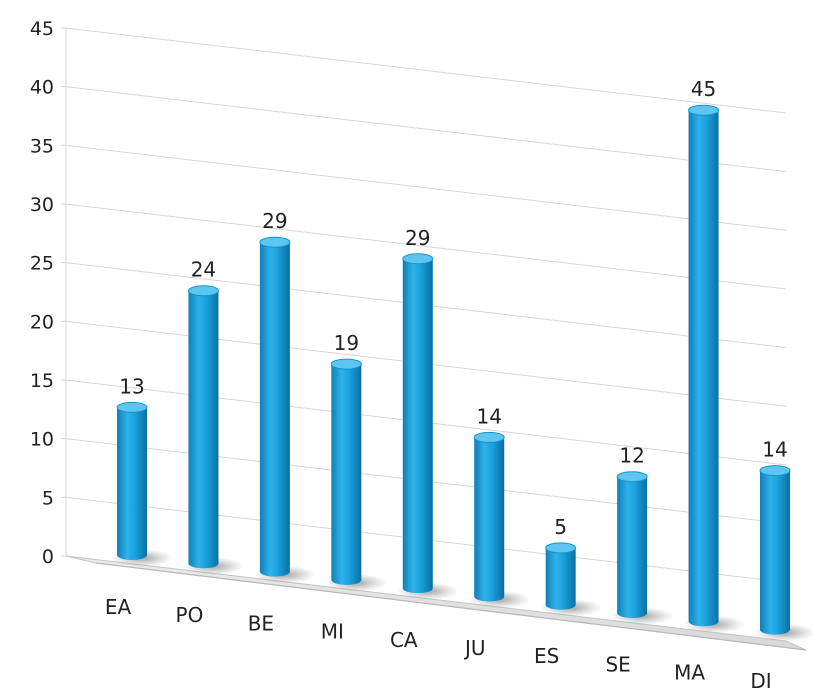 The image size is (813, 697). I want to click on bar-se, so click(642, 548).